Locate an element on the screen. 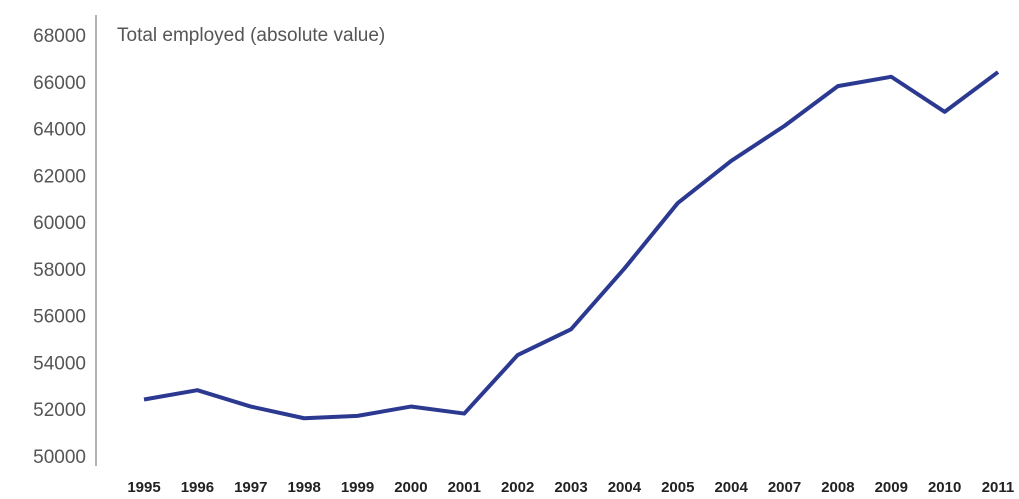 The height and width of the screenshot is (499, 1019). y-tick-label: 62000 is located at coordinates (59, 176).